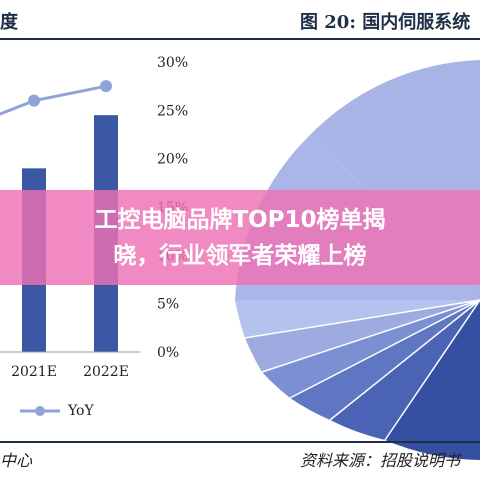  I want to click on header-bar, so click(240, 22).